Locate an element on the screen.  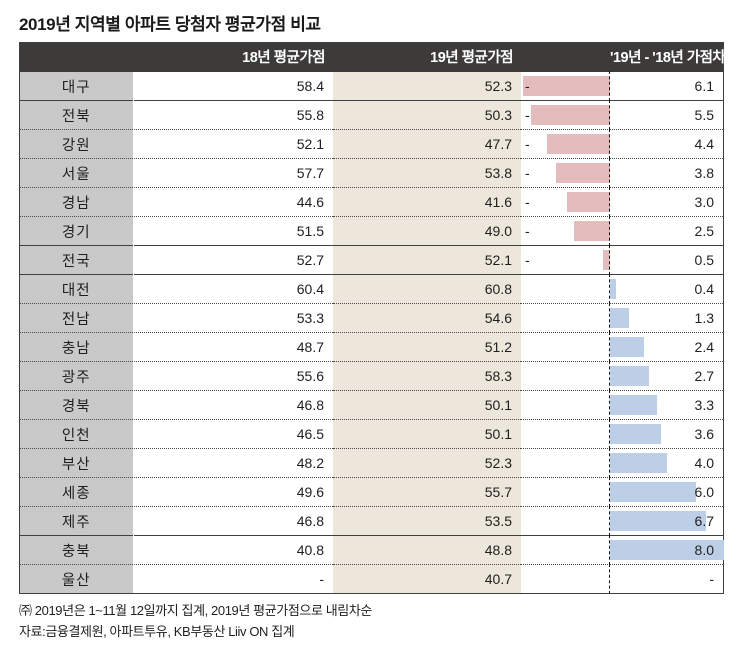
table-row: 울산 -40.7- is located at coordinates (371, 579).